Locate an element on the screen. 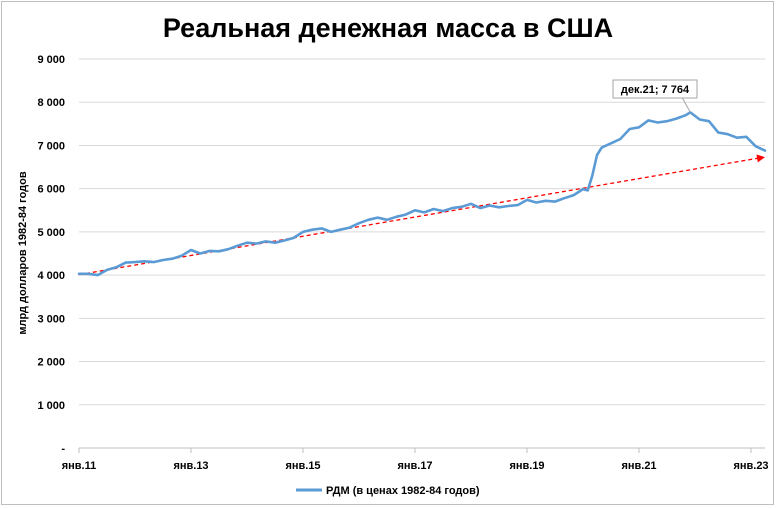  y-tick-label: 6 000 is located at coordinates (51, 190).